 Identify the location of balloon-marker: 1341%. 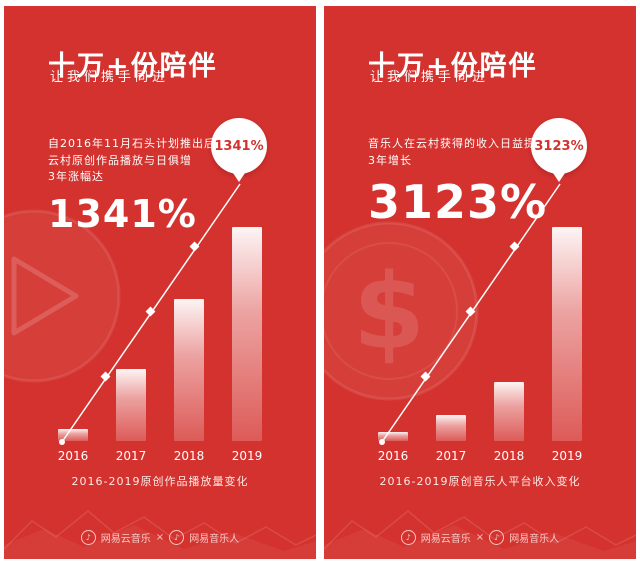
(239, 146).